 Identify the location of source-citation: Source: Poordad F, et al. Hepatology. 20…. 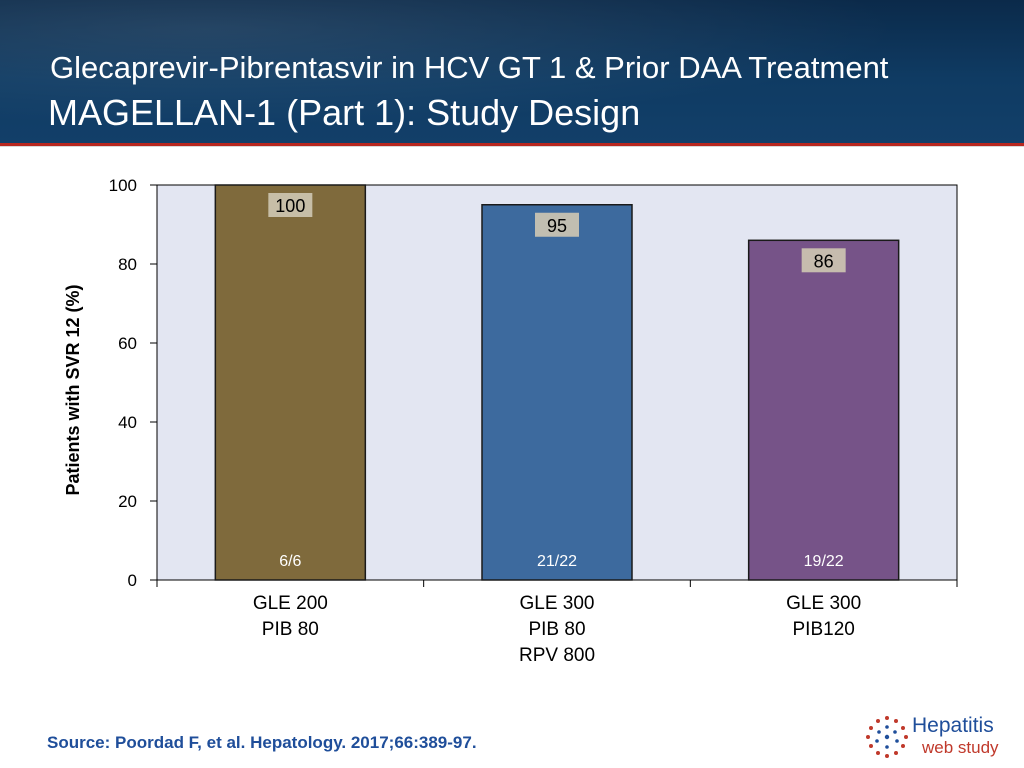
(262, 742).